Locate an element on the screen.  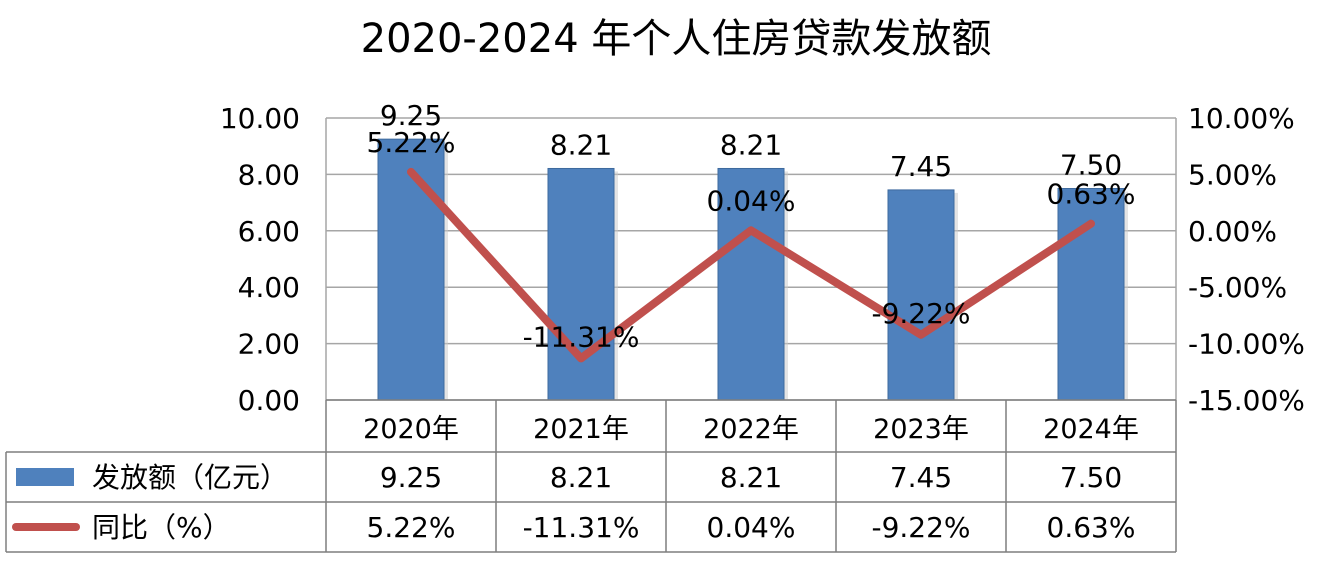
table-cell-yoy: -9.22% is located at coordinates (920, 527).